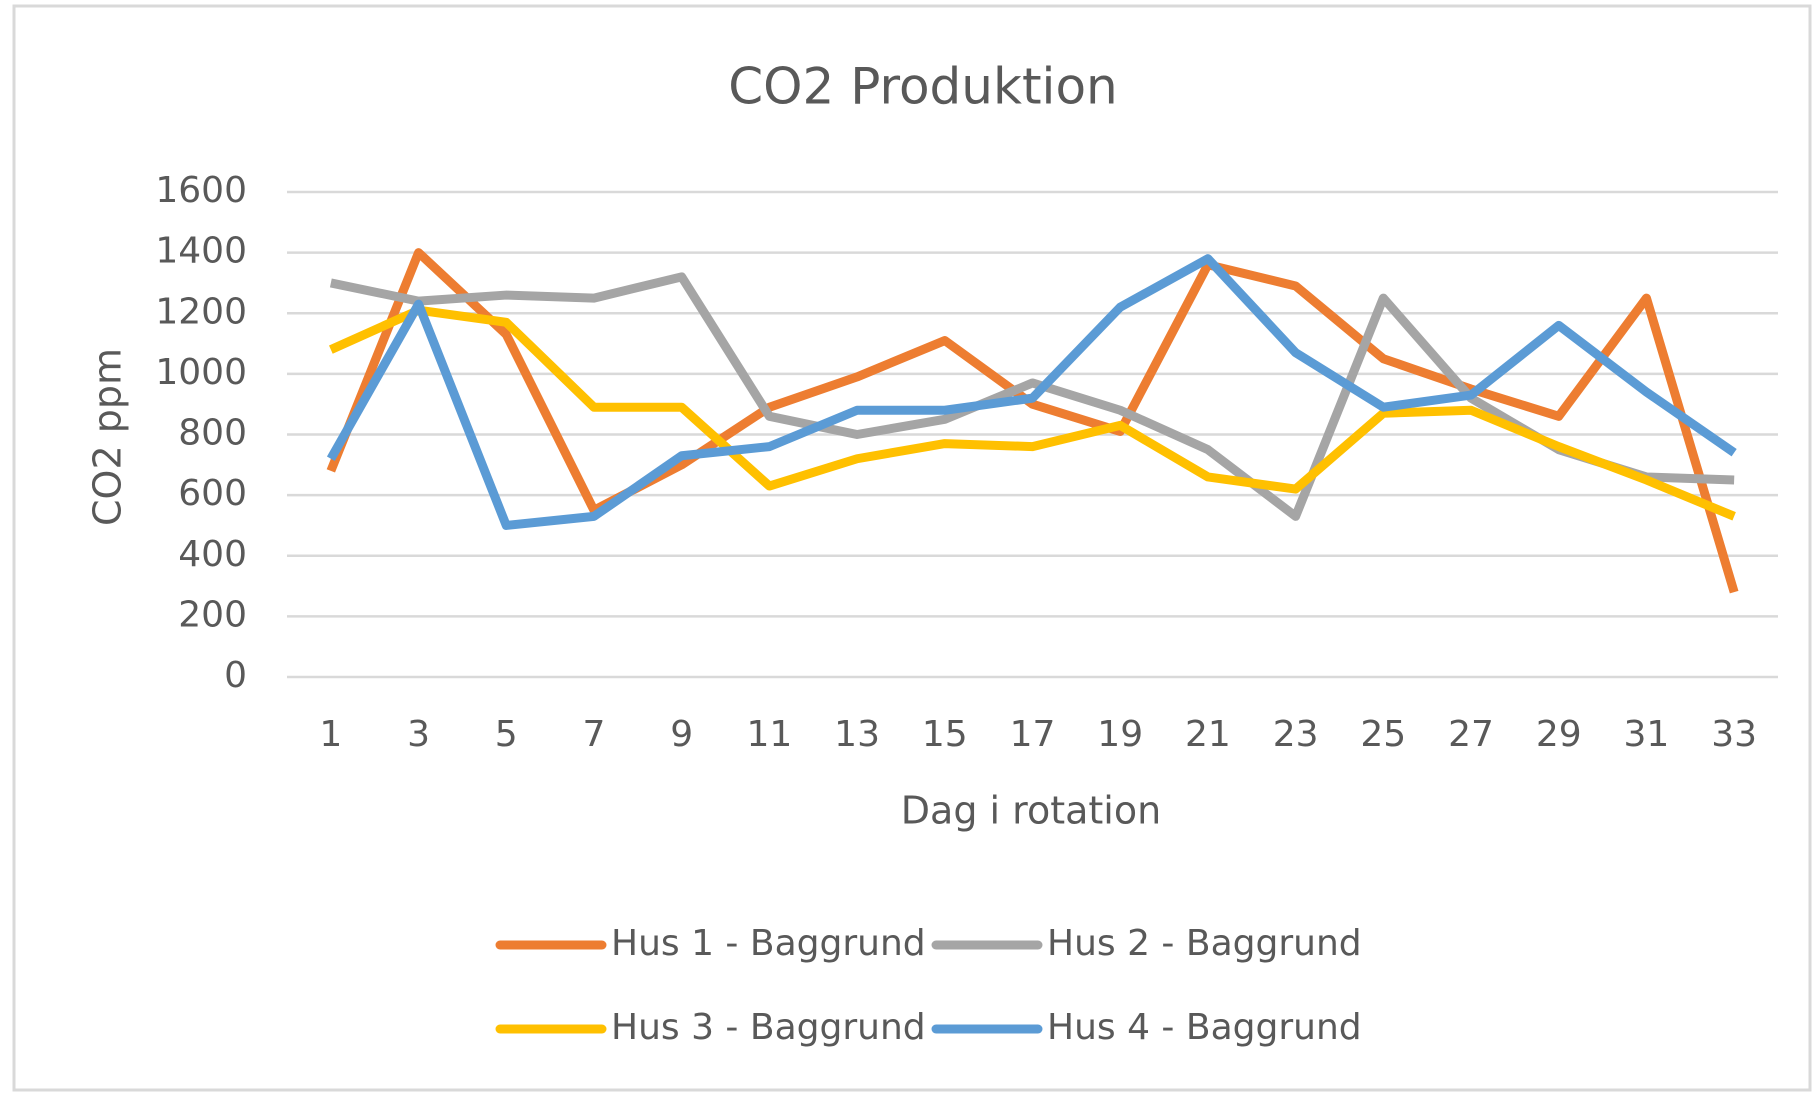 This screenshot has width=1816, height=1094. Describe the element at coordinates (1734, 734) in the screenshot. I see `x-tick-label: 33` at that location.